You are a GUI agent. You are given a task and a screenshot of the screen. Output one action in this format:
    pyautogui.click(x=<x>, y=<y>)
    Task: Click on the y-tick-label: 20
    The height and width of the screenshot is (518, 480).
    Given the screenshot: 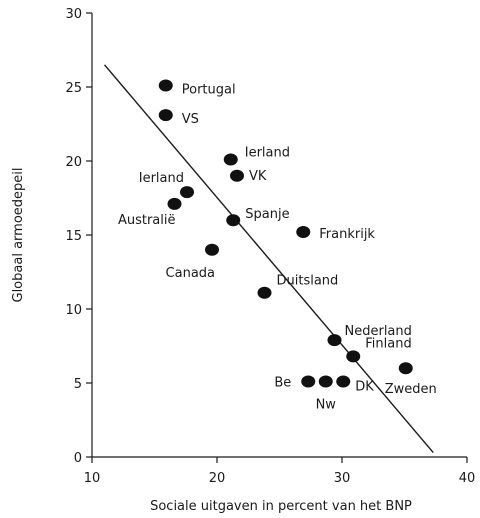 What is the action you would take?
    pyautogui.click(x=73, y=162)
    